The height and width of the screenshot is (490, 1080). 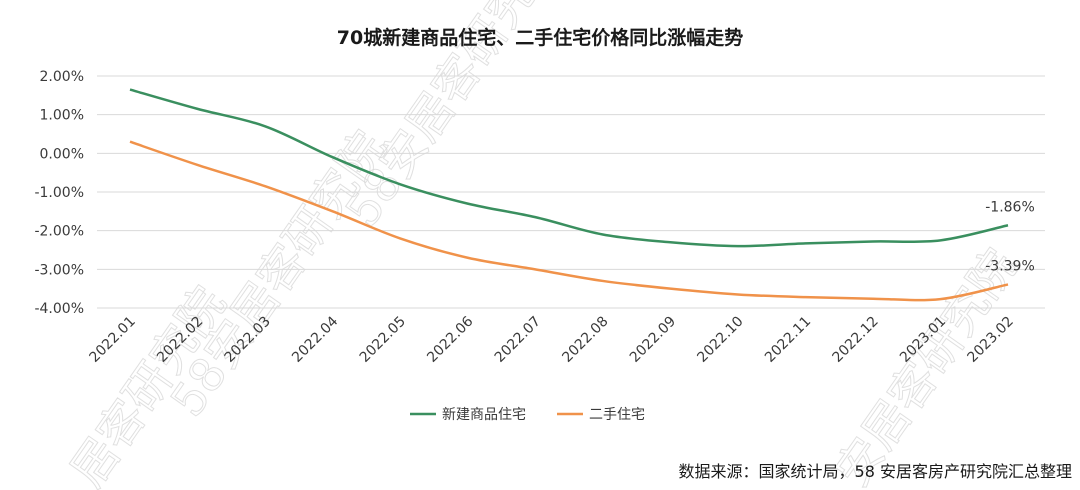 I want to click on watermark-text: 安居客研究院, so click(x=926, y=364).